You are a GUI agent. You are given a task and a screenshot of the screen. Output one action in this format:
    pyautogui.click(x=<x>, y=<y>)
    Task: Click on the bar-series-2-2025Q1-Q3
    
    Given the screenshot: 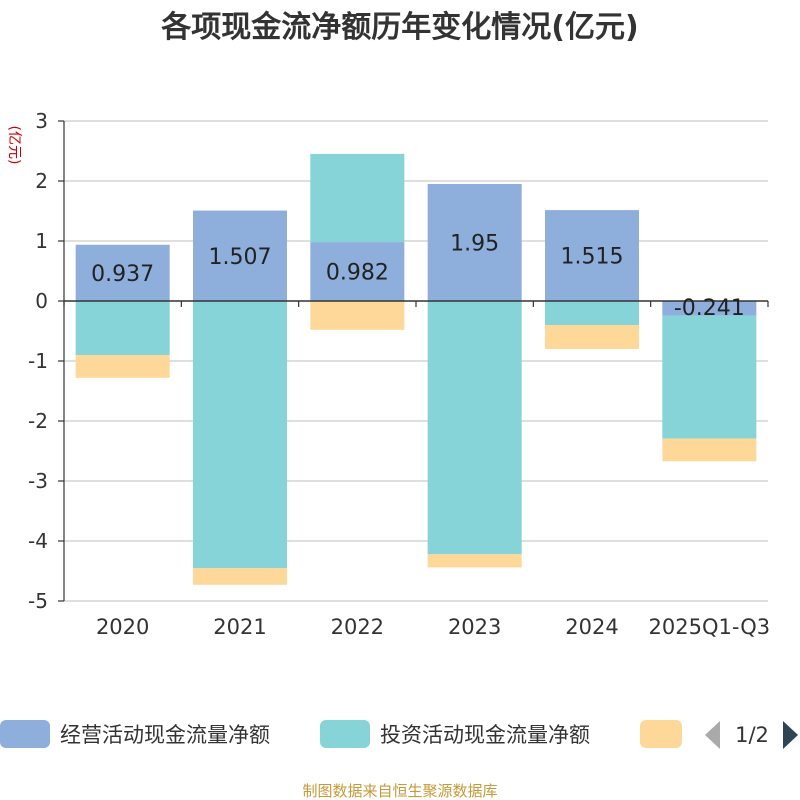 What is the action you would take?
    pyautogui.click(x=709, y=450)
    